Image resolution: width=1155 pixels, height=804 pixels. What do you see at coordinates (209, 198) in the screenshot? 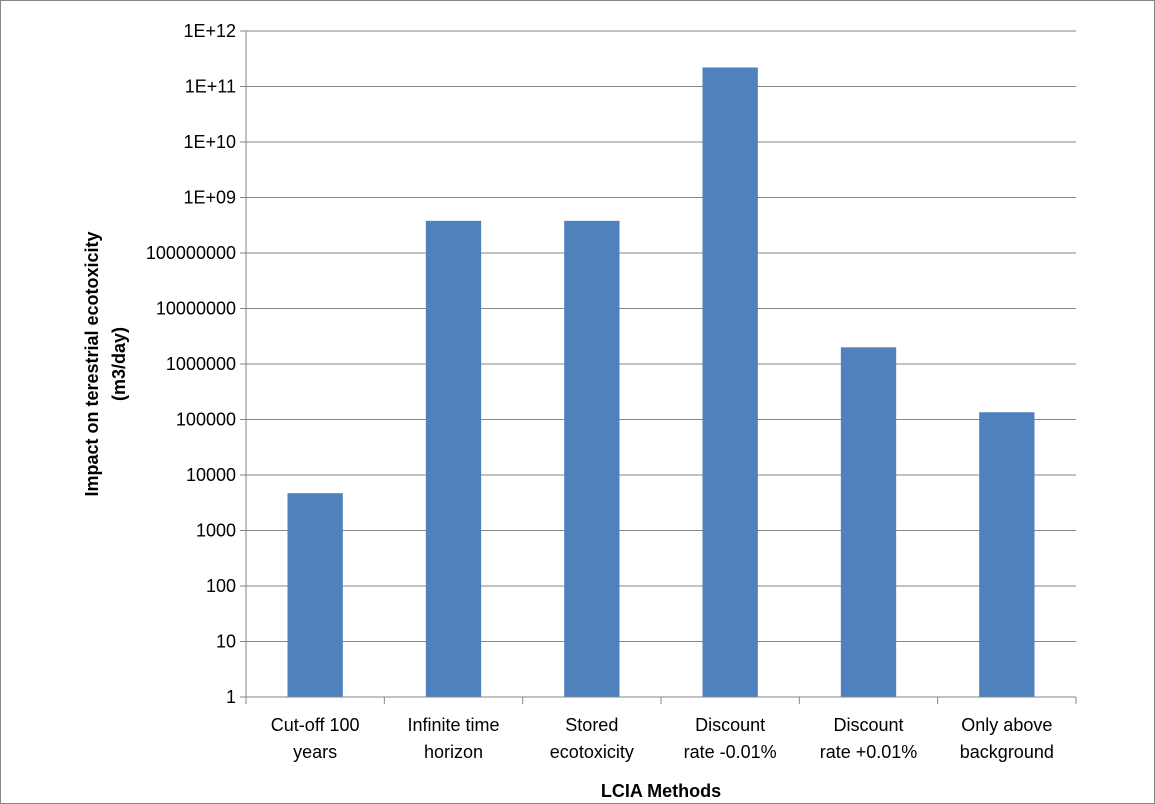
I see `y-tick-label: 1E+09` at bounding box center [209, 198].